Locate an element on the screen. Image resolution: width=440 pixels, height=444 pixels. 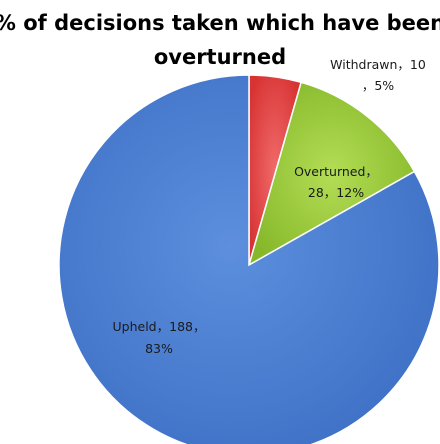
chart-title-line-1: % of decisions taken which have been is located at coordinates (220, 23).